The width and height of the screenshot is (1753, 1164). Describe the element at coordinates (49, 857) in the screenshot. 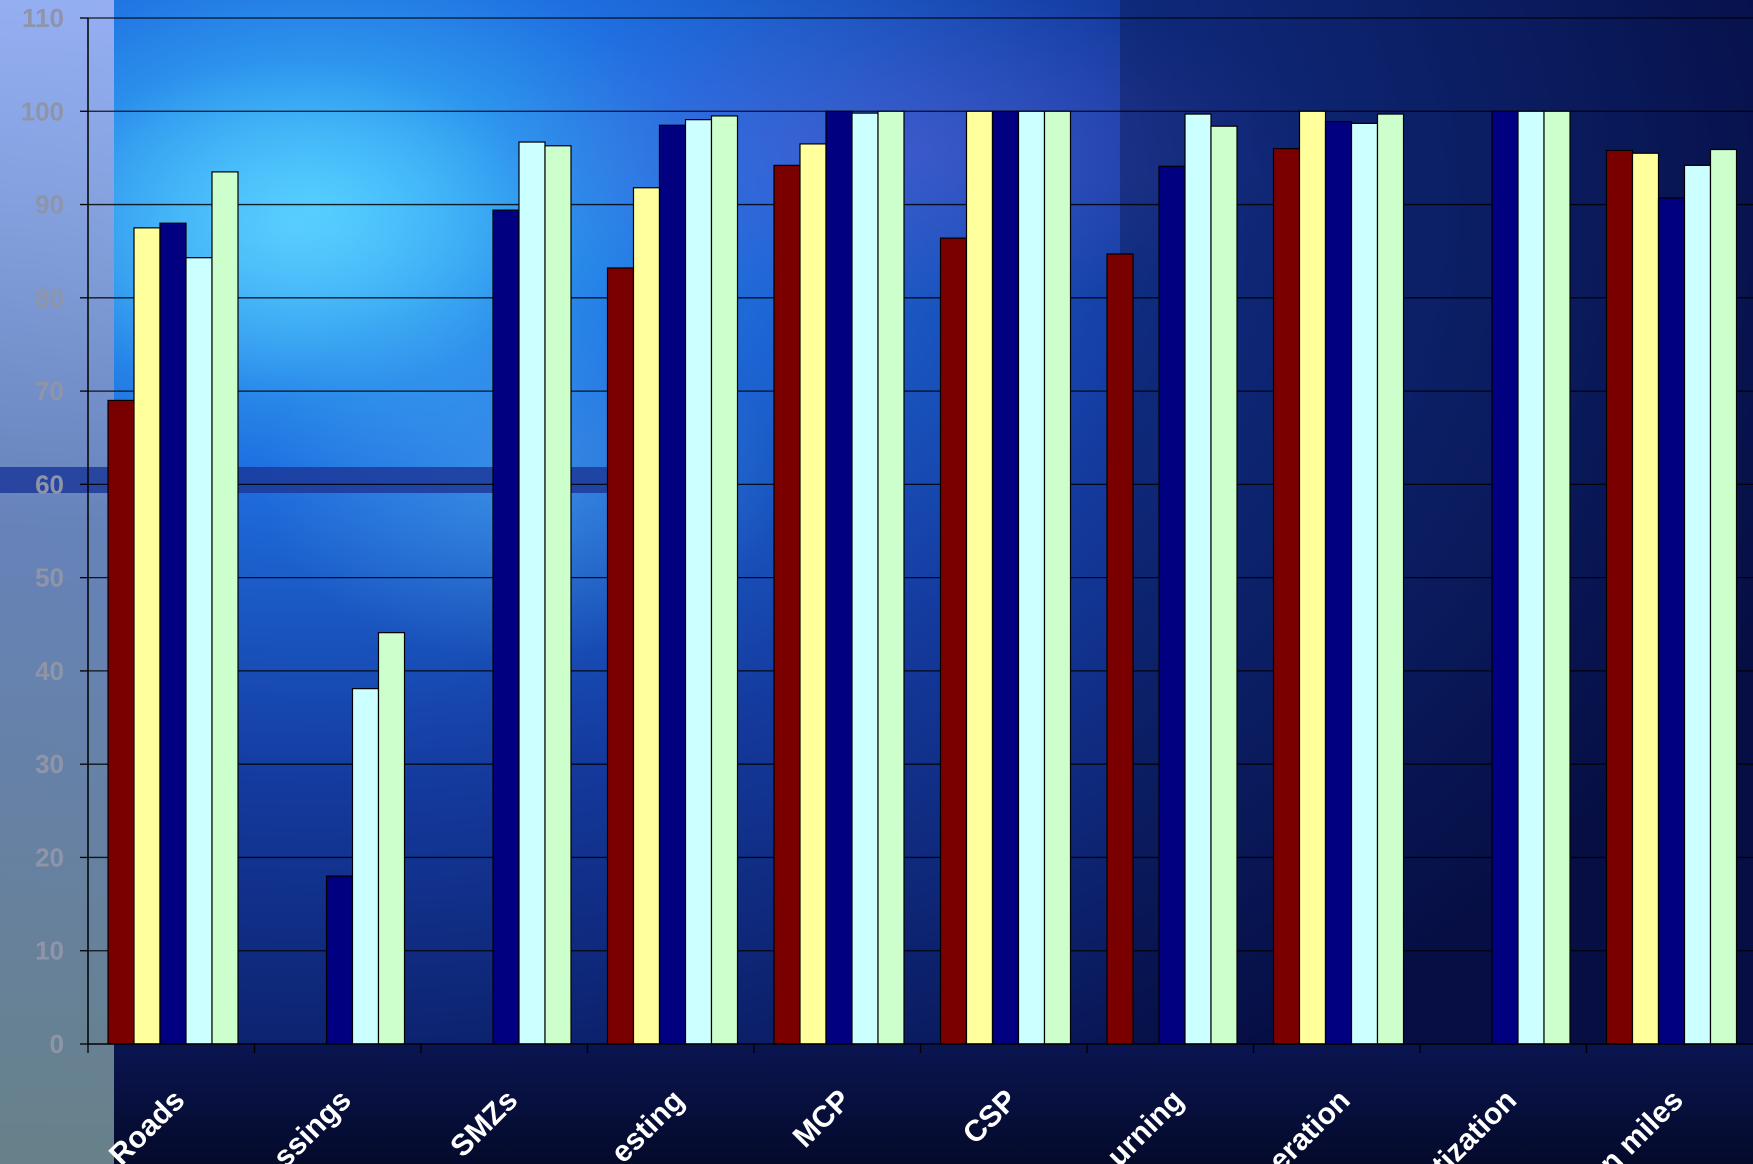

I see `y-tick-label: 20` at that location.